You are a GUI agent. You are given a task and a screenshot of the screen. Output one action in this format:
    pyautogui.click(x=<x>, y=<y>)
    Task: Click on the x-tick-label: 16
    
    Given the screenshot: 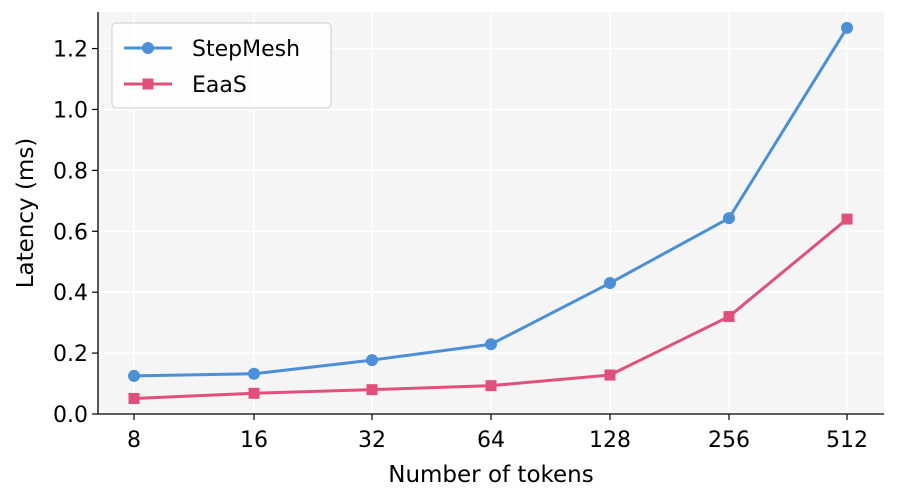 What is the action you would take?
    pyautogui.click(x=254, y=440)
    